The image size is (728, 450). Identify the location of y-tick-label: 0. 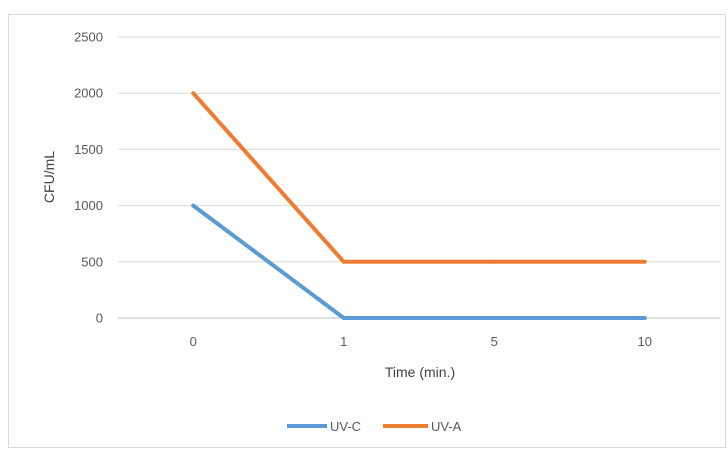
(99, 318).